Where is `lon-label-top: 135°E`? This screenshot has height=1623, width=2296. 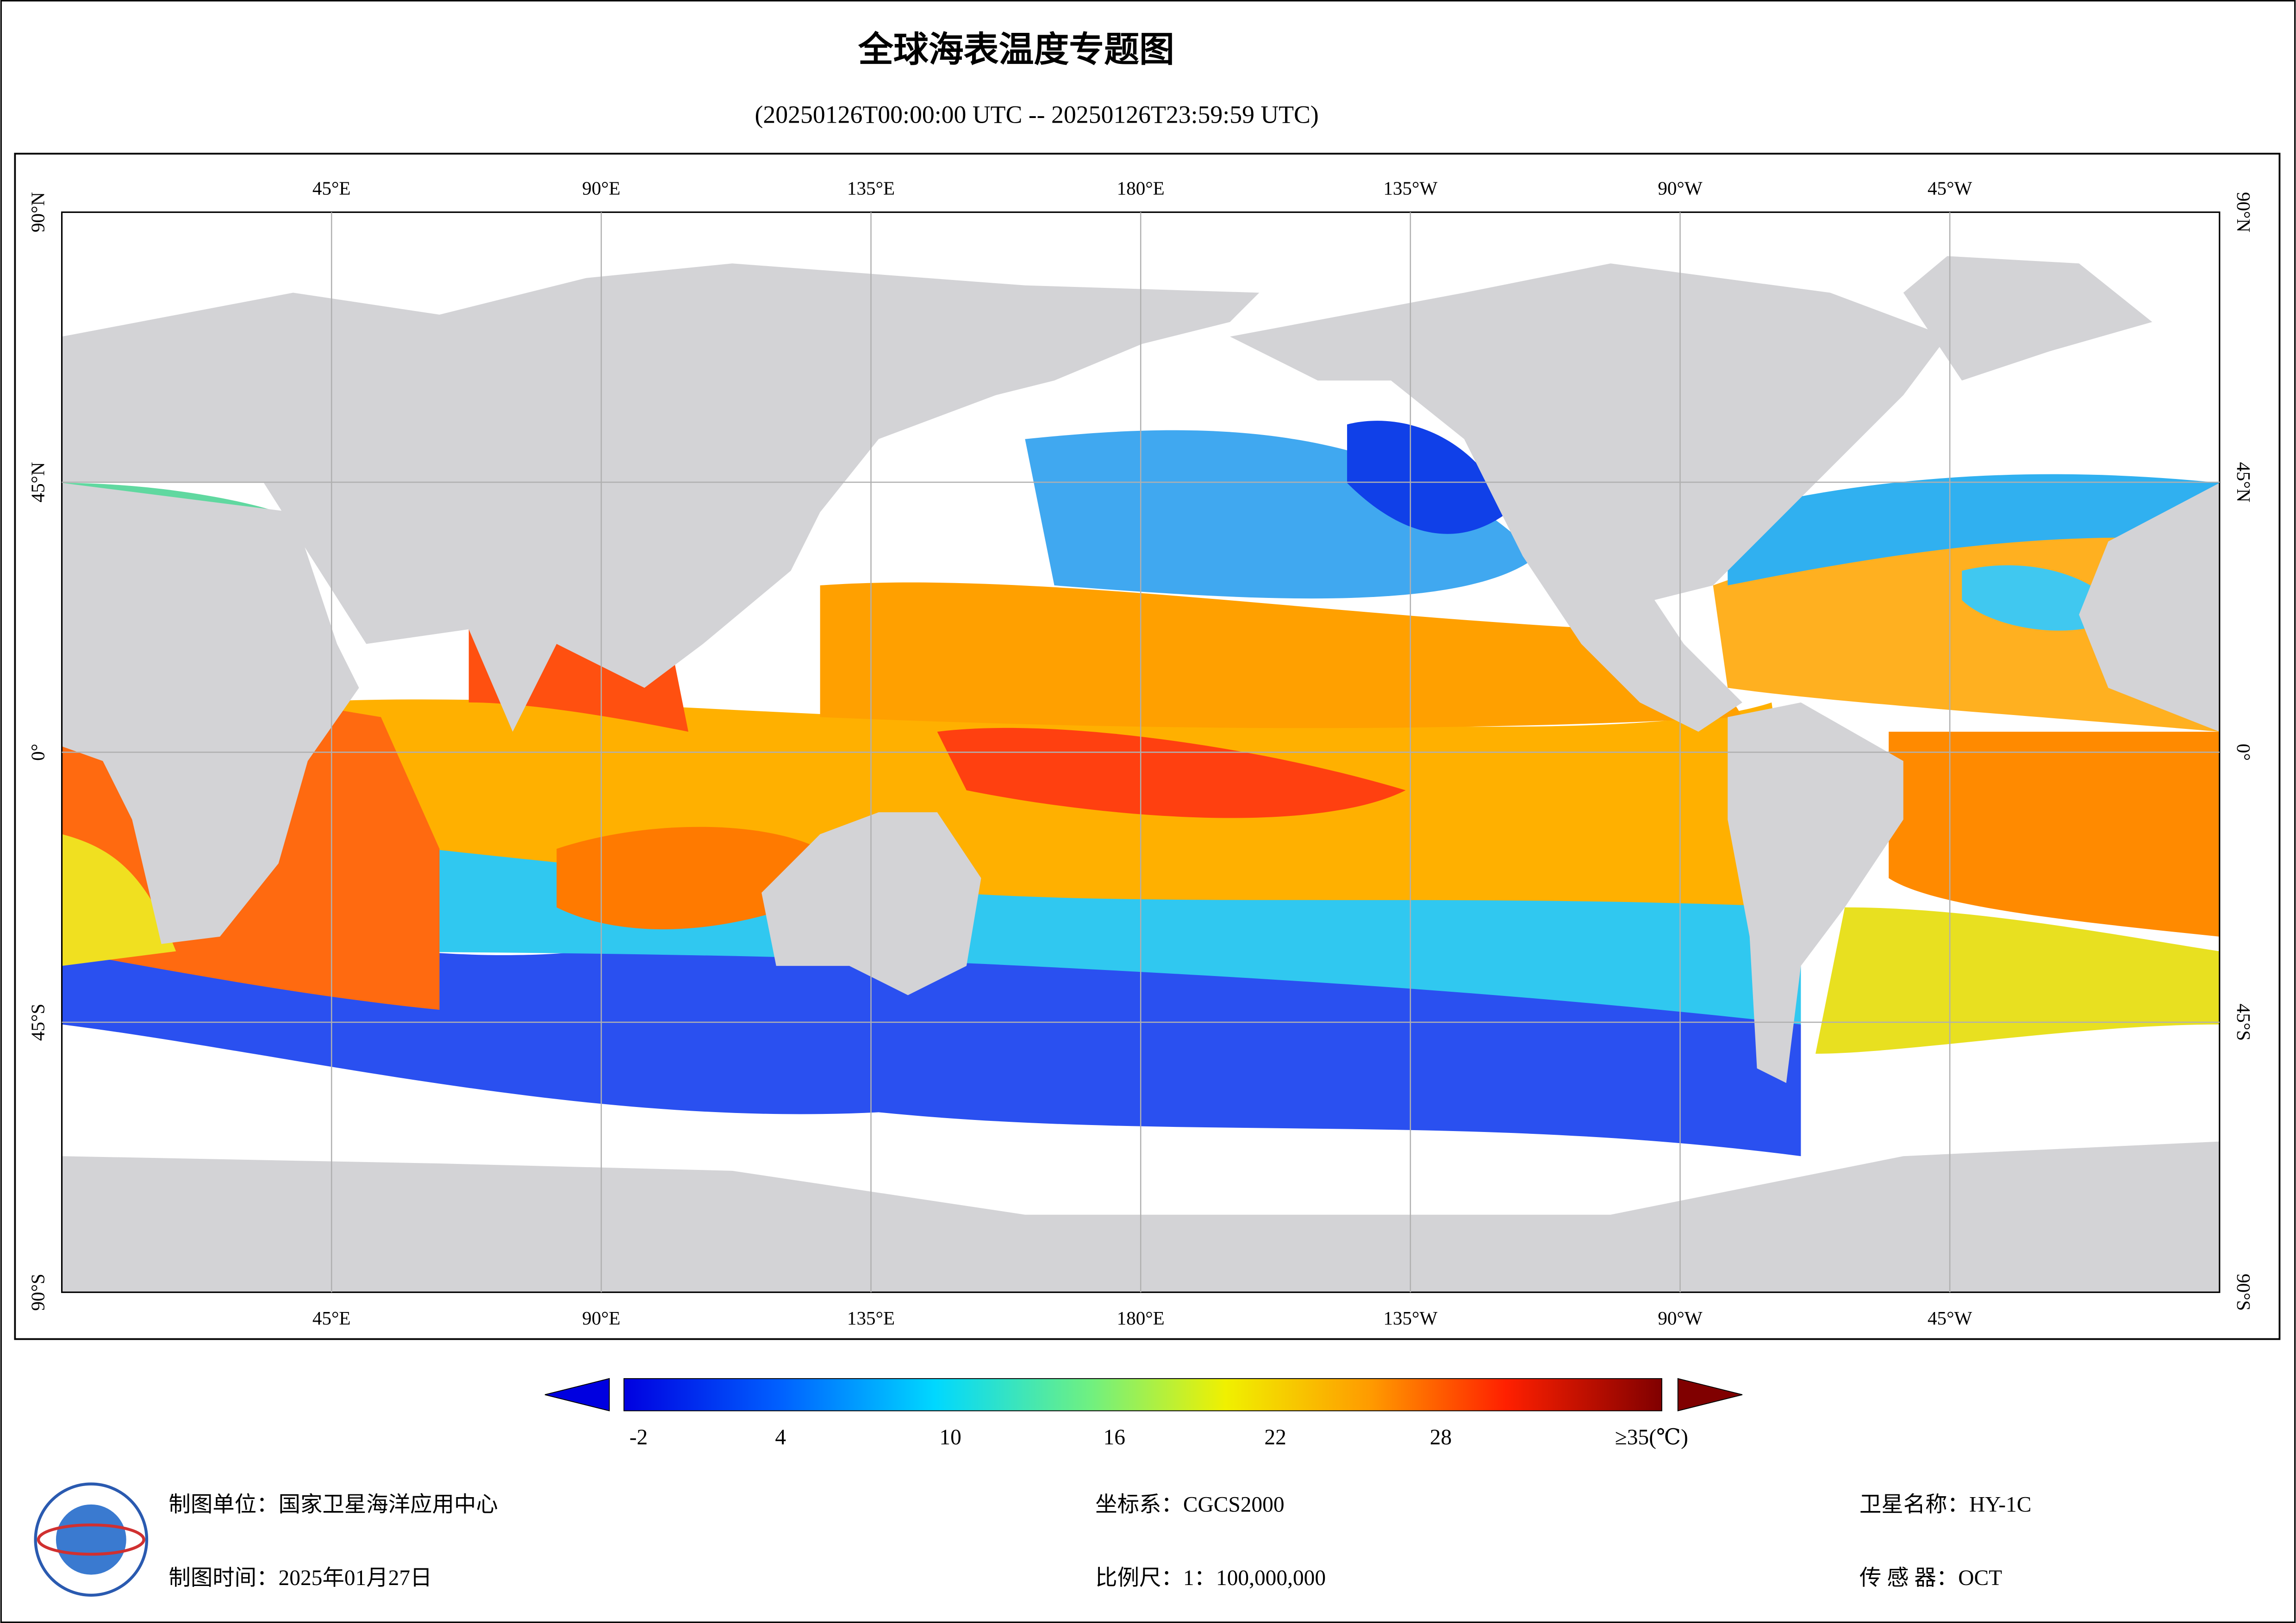
lon-label-top: 135°E is located at coordinates (871, 188).